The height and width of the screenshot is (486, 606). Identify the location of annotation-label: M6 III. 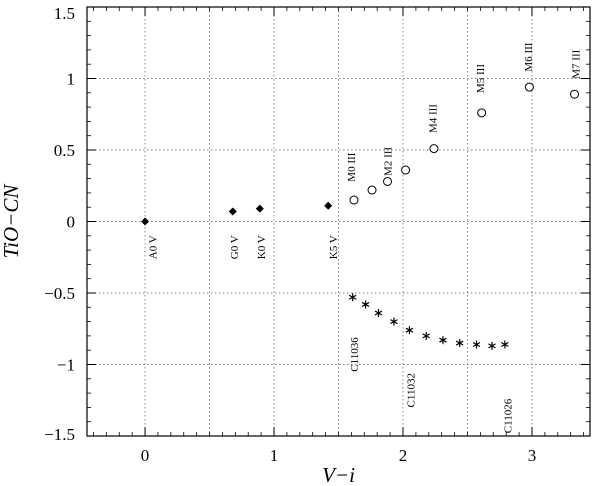
(529, 56).